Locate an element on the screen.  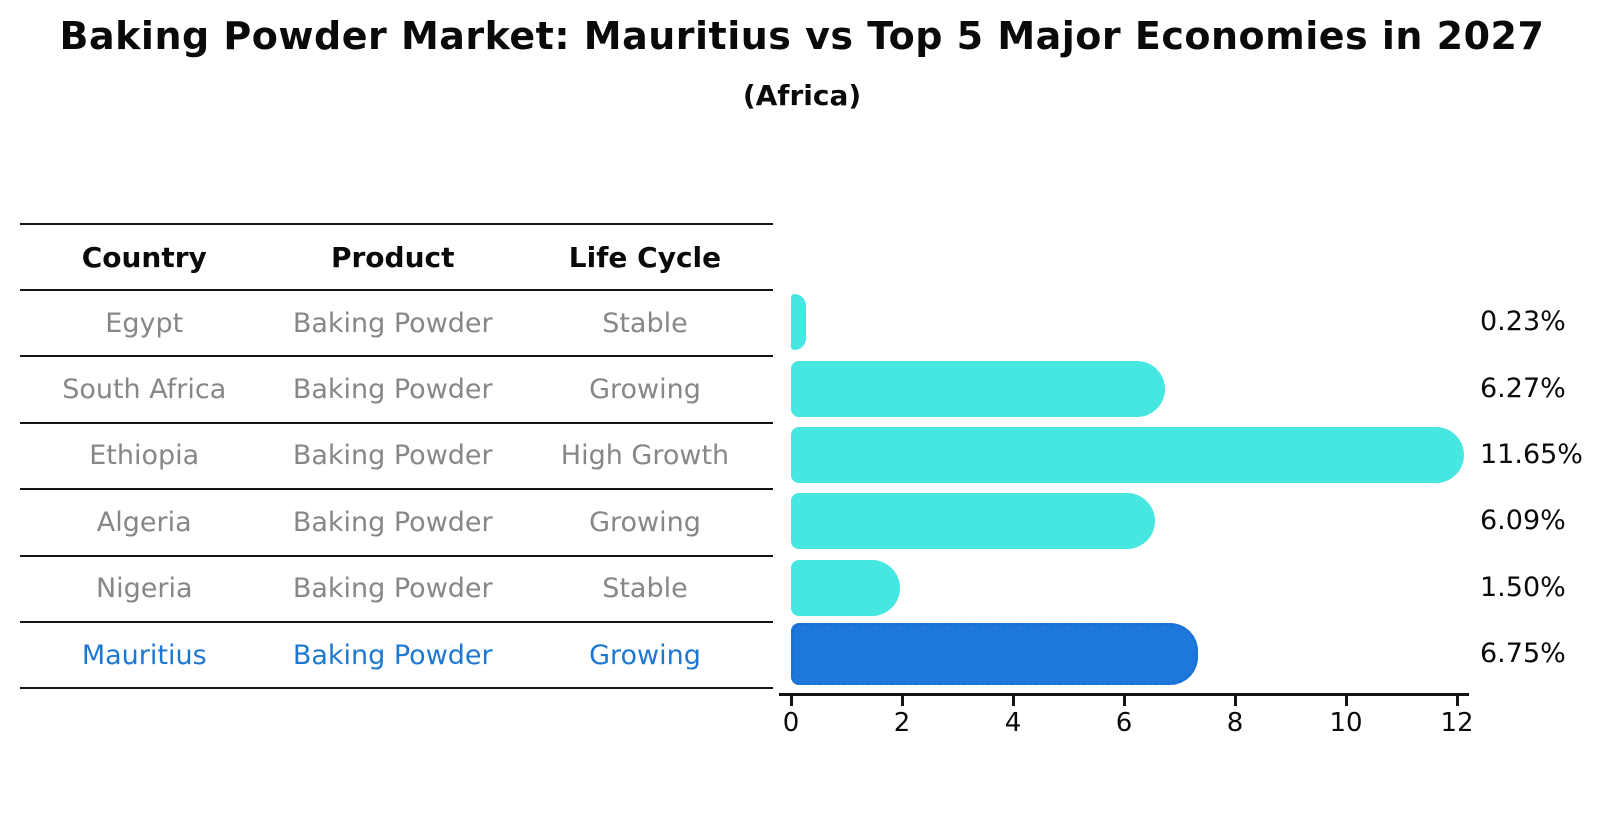
table-row: Nigeria Baking Powder Stable is located at coordinates (396, 590).